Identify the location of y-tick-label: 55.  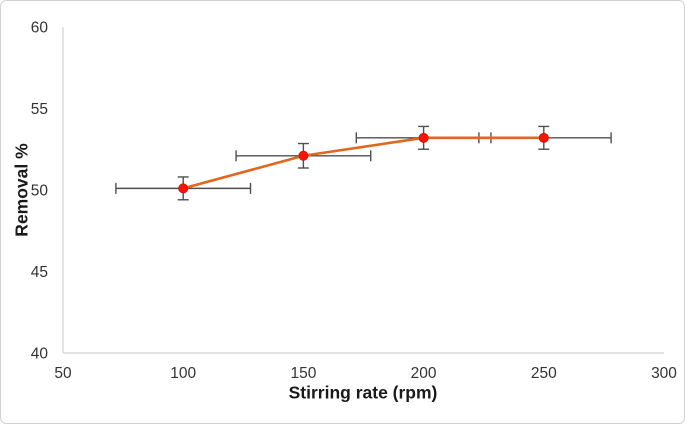
(39, 109).